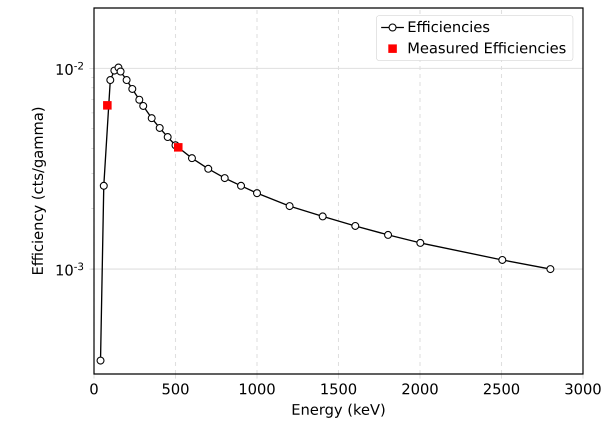 Image resolution: width=608 pixels, height=423 pixels. I want to click on x-tick-label: 1000, so click(257, 388).